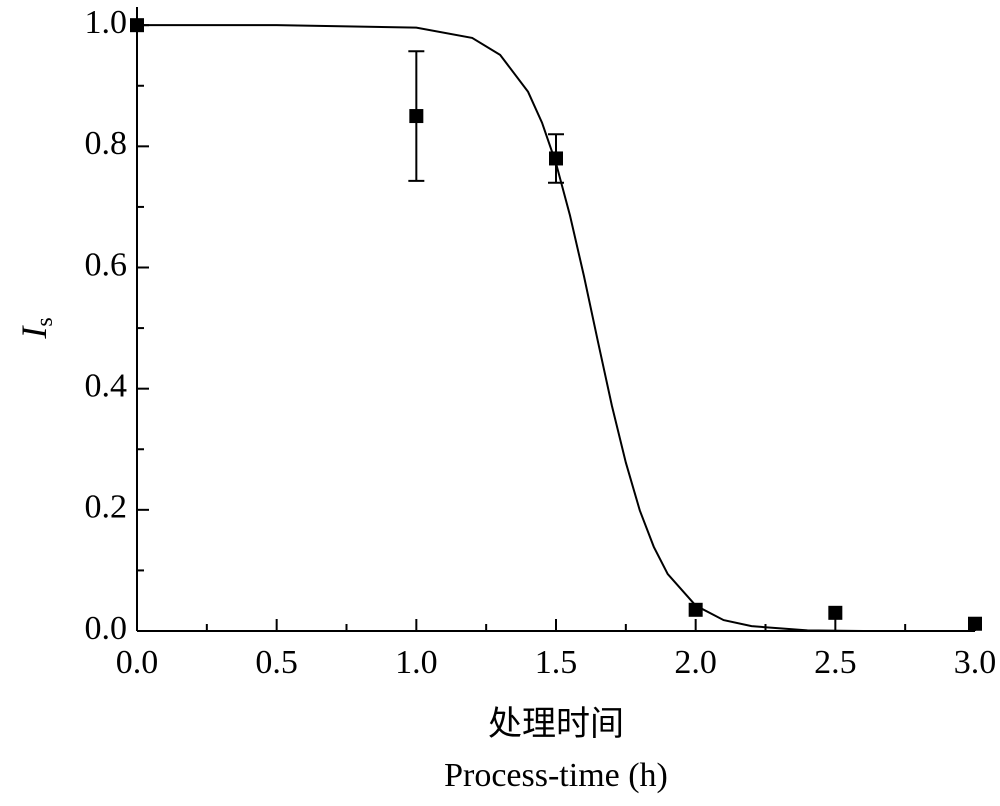 This screenshot has height=806, width=1000. Describe the element at coordinates (106, 507) in the screenshot. I see `y-tick-label: 0.2` at that location.